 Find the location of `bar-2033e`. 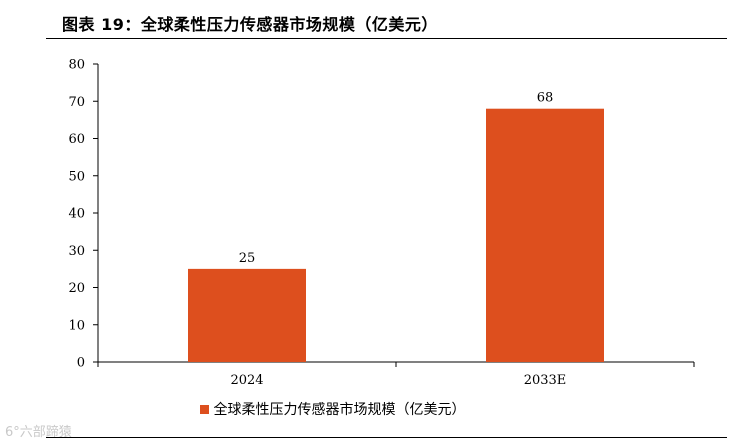

bar-2033e is located at coordinates (545, 235).